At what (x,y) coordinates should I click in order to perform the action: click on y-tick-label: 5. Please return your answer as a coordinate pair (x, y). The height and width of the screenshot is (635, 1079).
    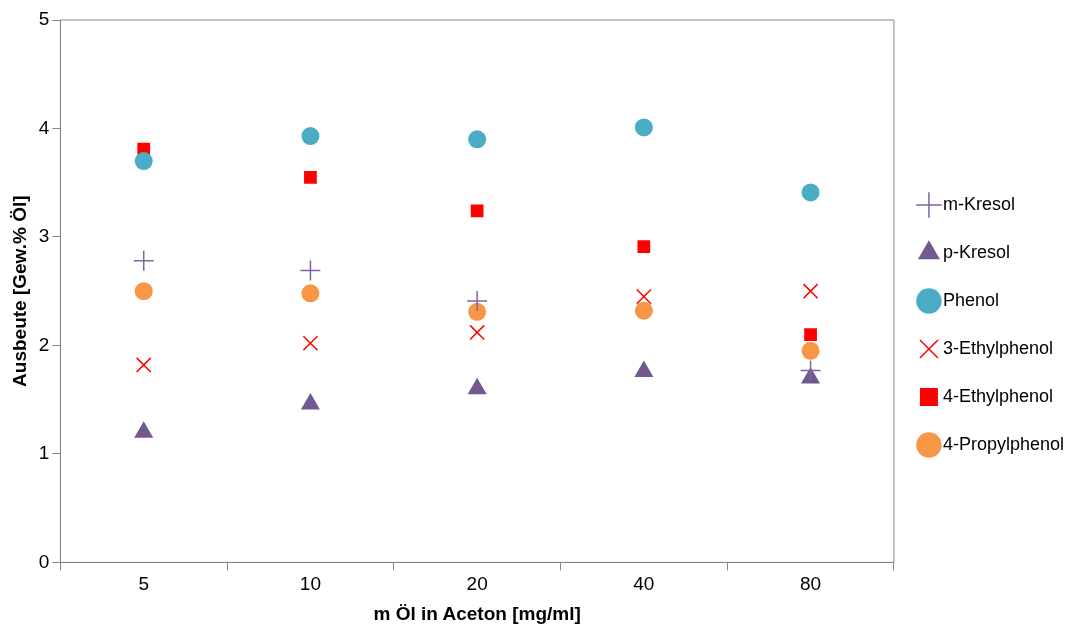
    Looking at the image, I should click on (44, 19).